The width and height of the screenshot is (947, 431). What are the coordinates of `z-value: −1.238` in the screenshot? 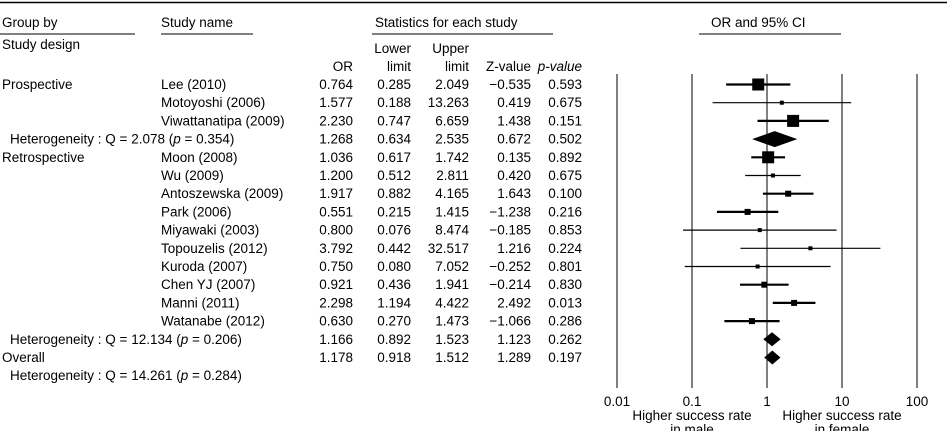 It's located at (510, 211).